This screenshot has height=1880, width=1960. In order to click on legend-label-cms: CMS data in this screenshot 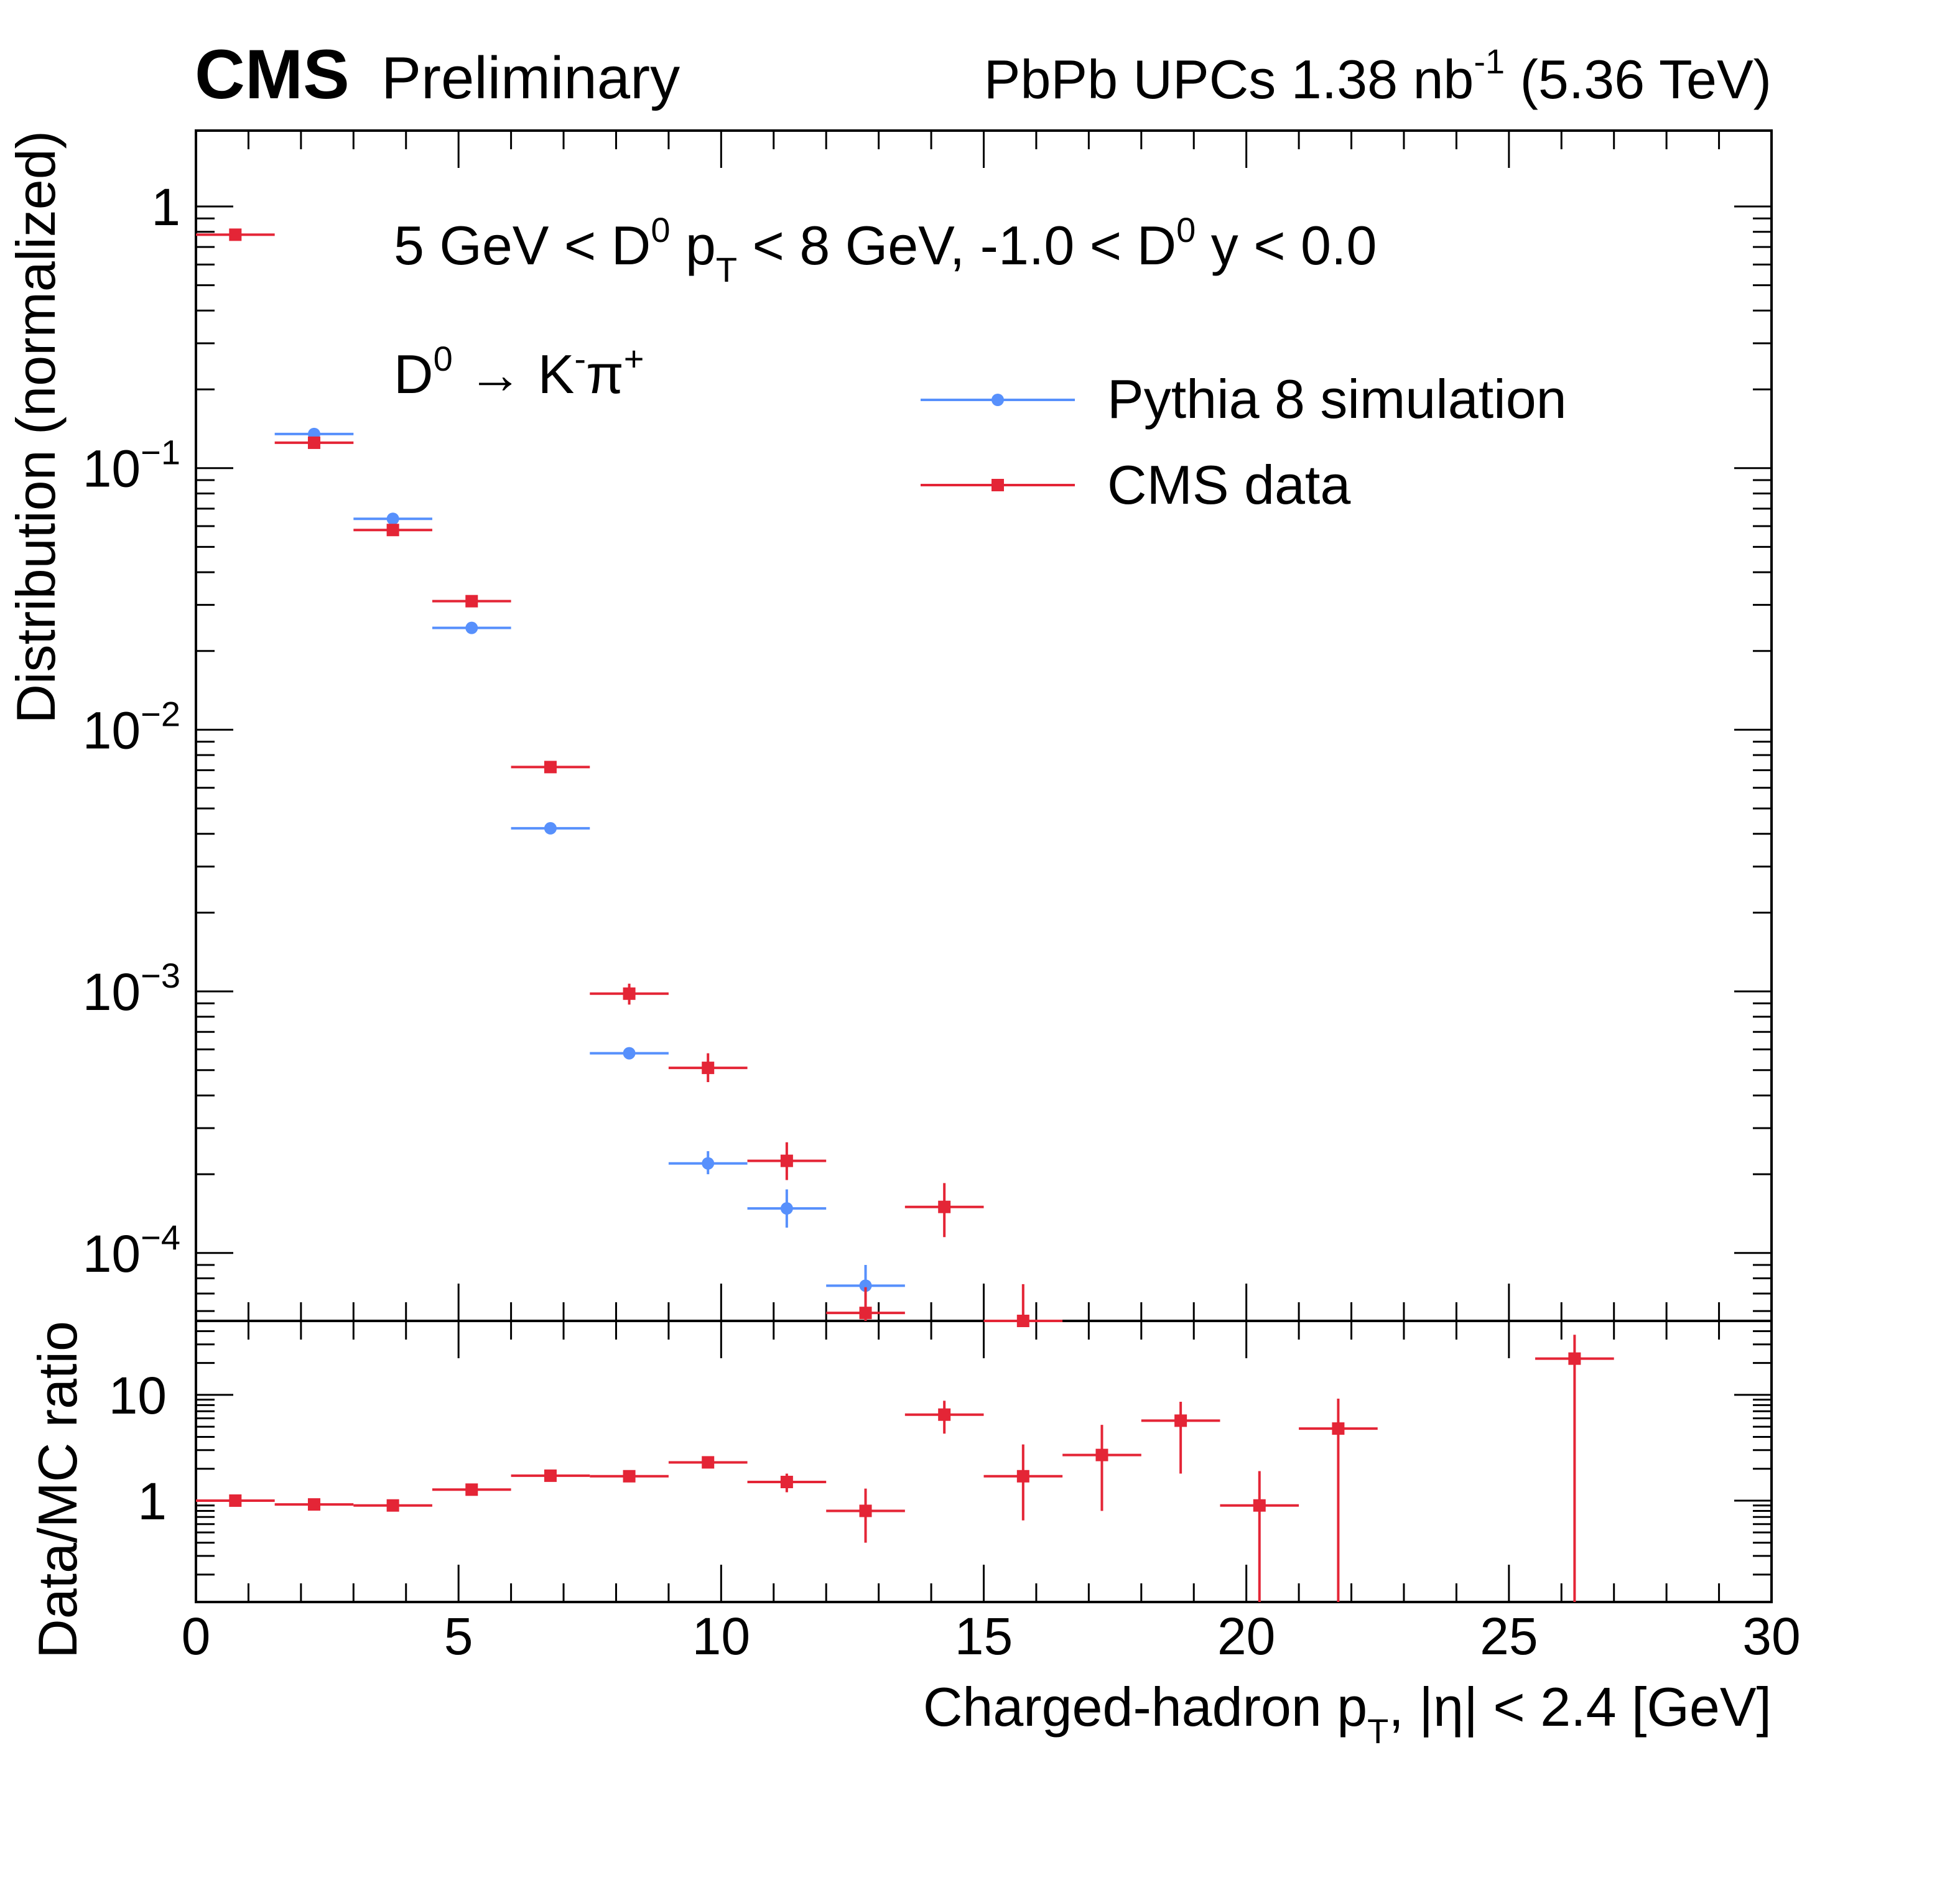, I will do `click(1228, 485)`.